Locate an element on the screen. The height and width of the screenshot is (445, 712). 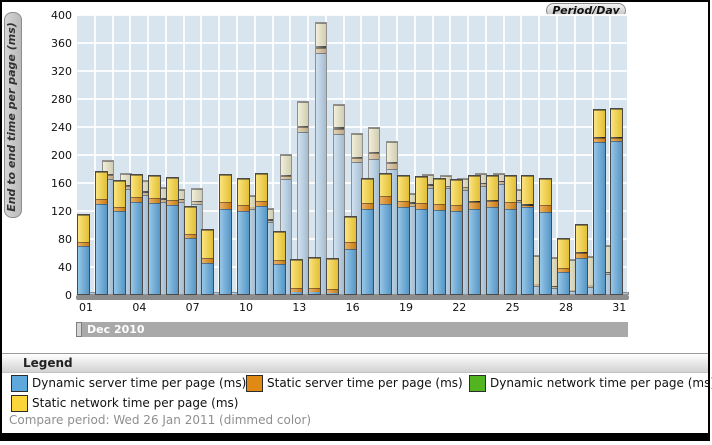
y-tick-label: 0 is located at coordinates (68, 295).